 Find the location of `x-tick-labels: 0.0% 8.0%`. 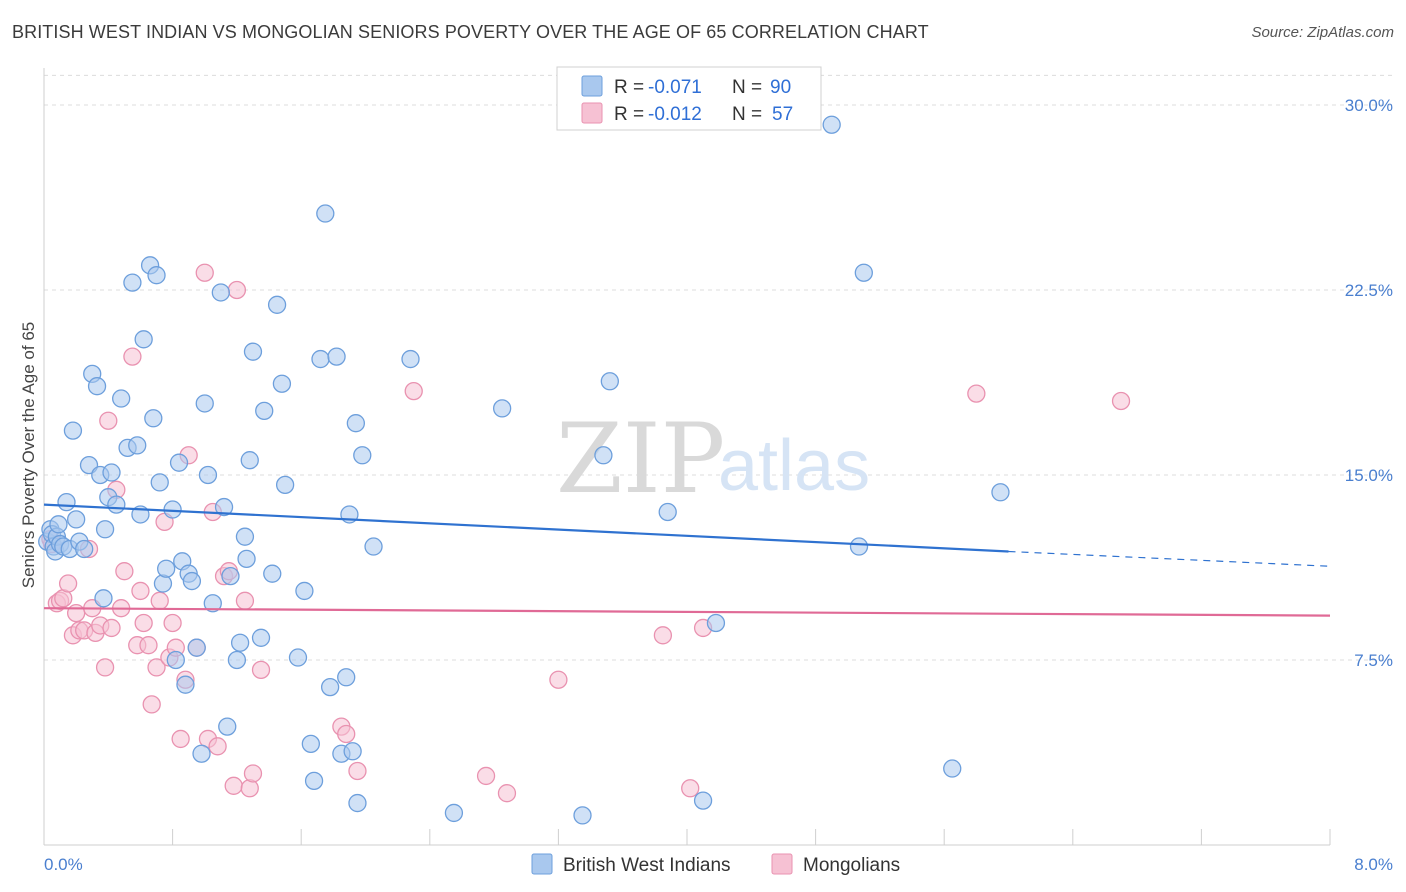

x-tick-labels: 0.0% 8.0% is located at coordinates (718, 864).